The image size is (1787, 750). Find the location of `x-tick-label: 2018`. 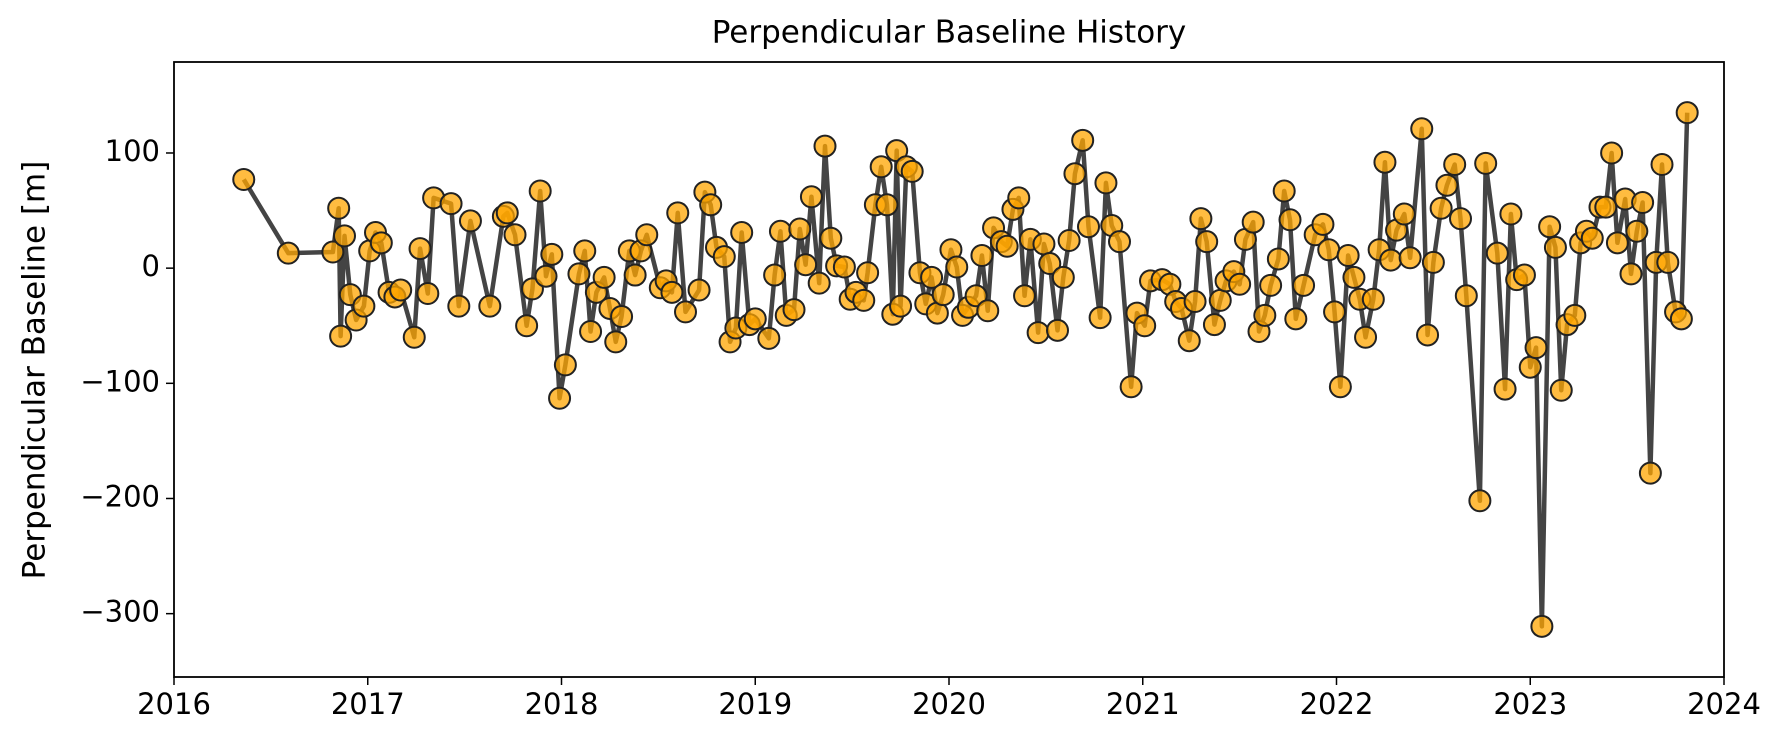

x-tick-label: 2018 is located at coordinates (562, 704).